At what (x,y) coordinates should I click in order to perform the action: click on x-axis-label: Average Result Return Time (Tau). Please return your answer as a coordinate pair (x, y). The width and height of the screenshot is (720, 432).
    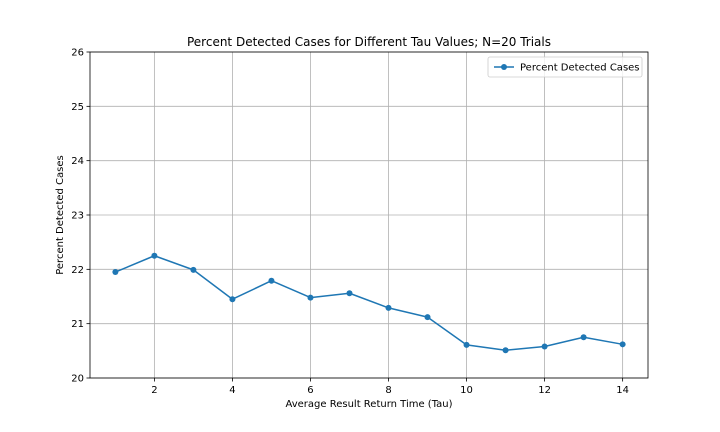
    Looking at the image, I should click on (368, 404).